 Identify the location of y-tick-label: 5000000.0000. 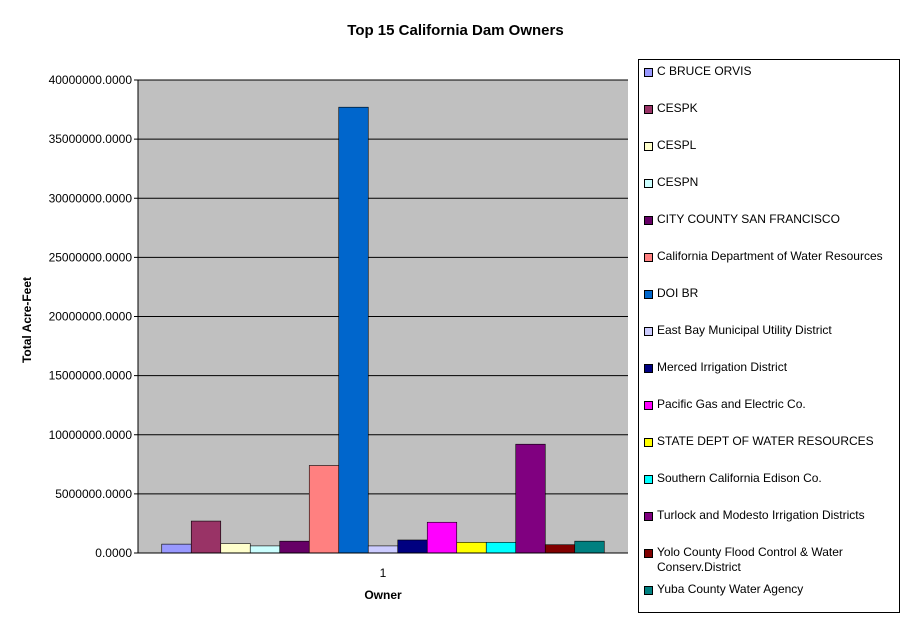
(93, 494).